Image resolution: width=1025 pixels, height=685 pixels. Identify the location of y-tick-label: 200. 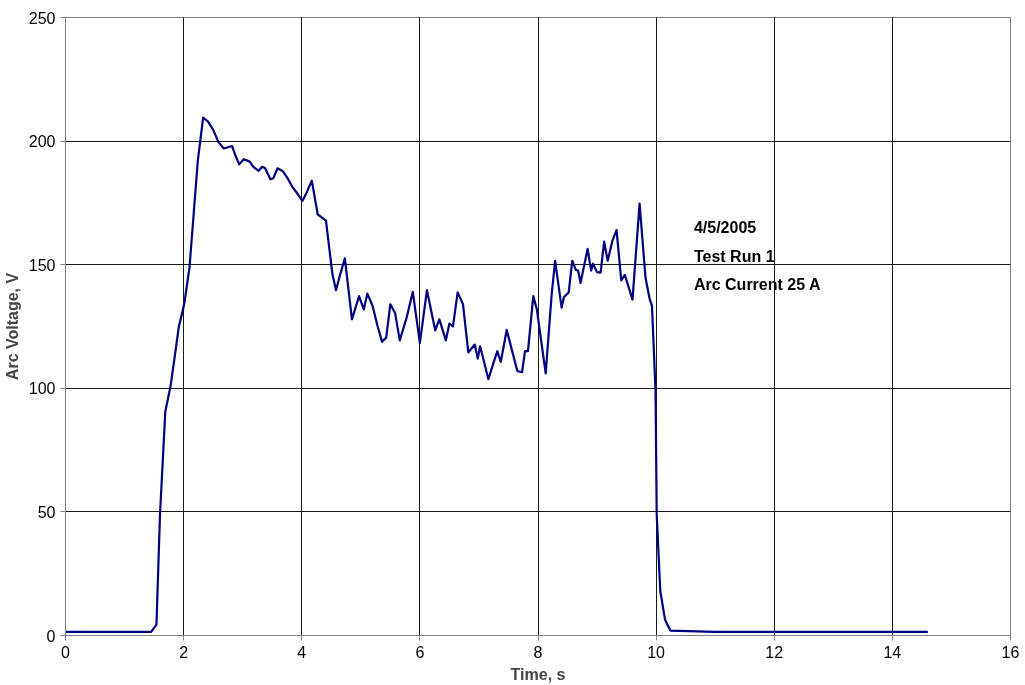
(42, 142).